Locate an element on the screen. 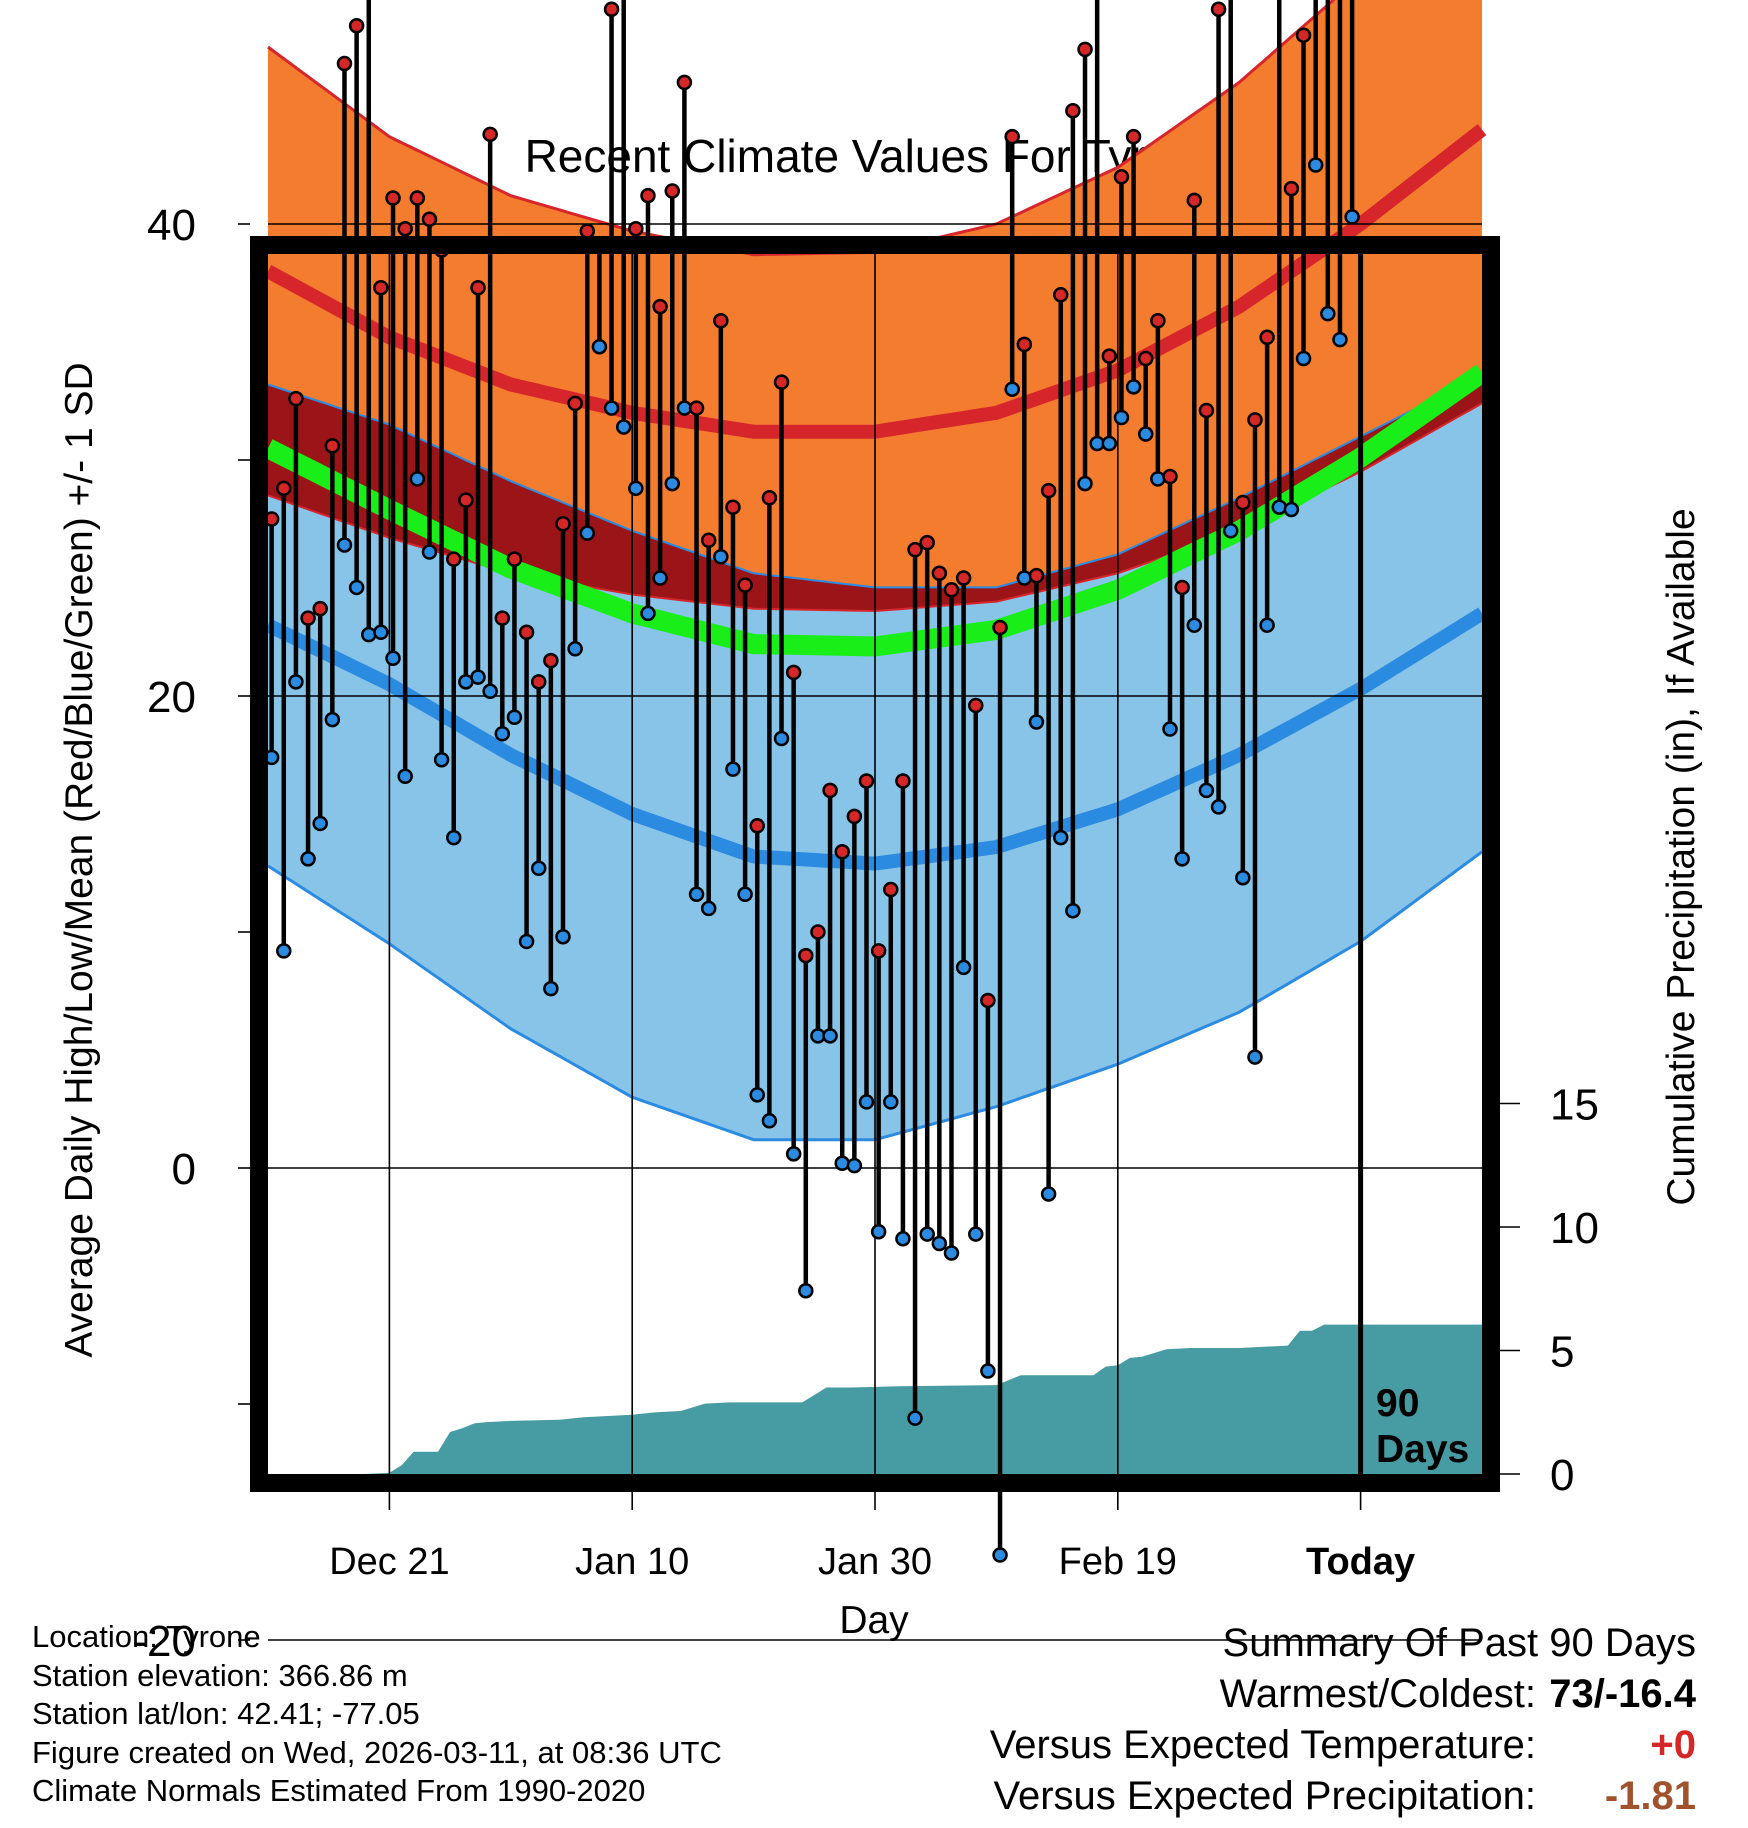  right-tick-label: 15 is located at coordinates (1574, 1105).